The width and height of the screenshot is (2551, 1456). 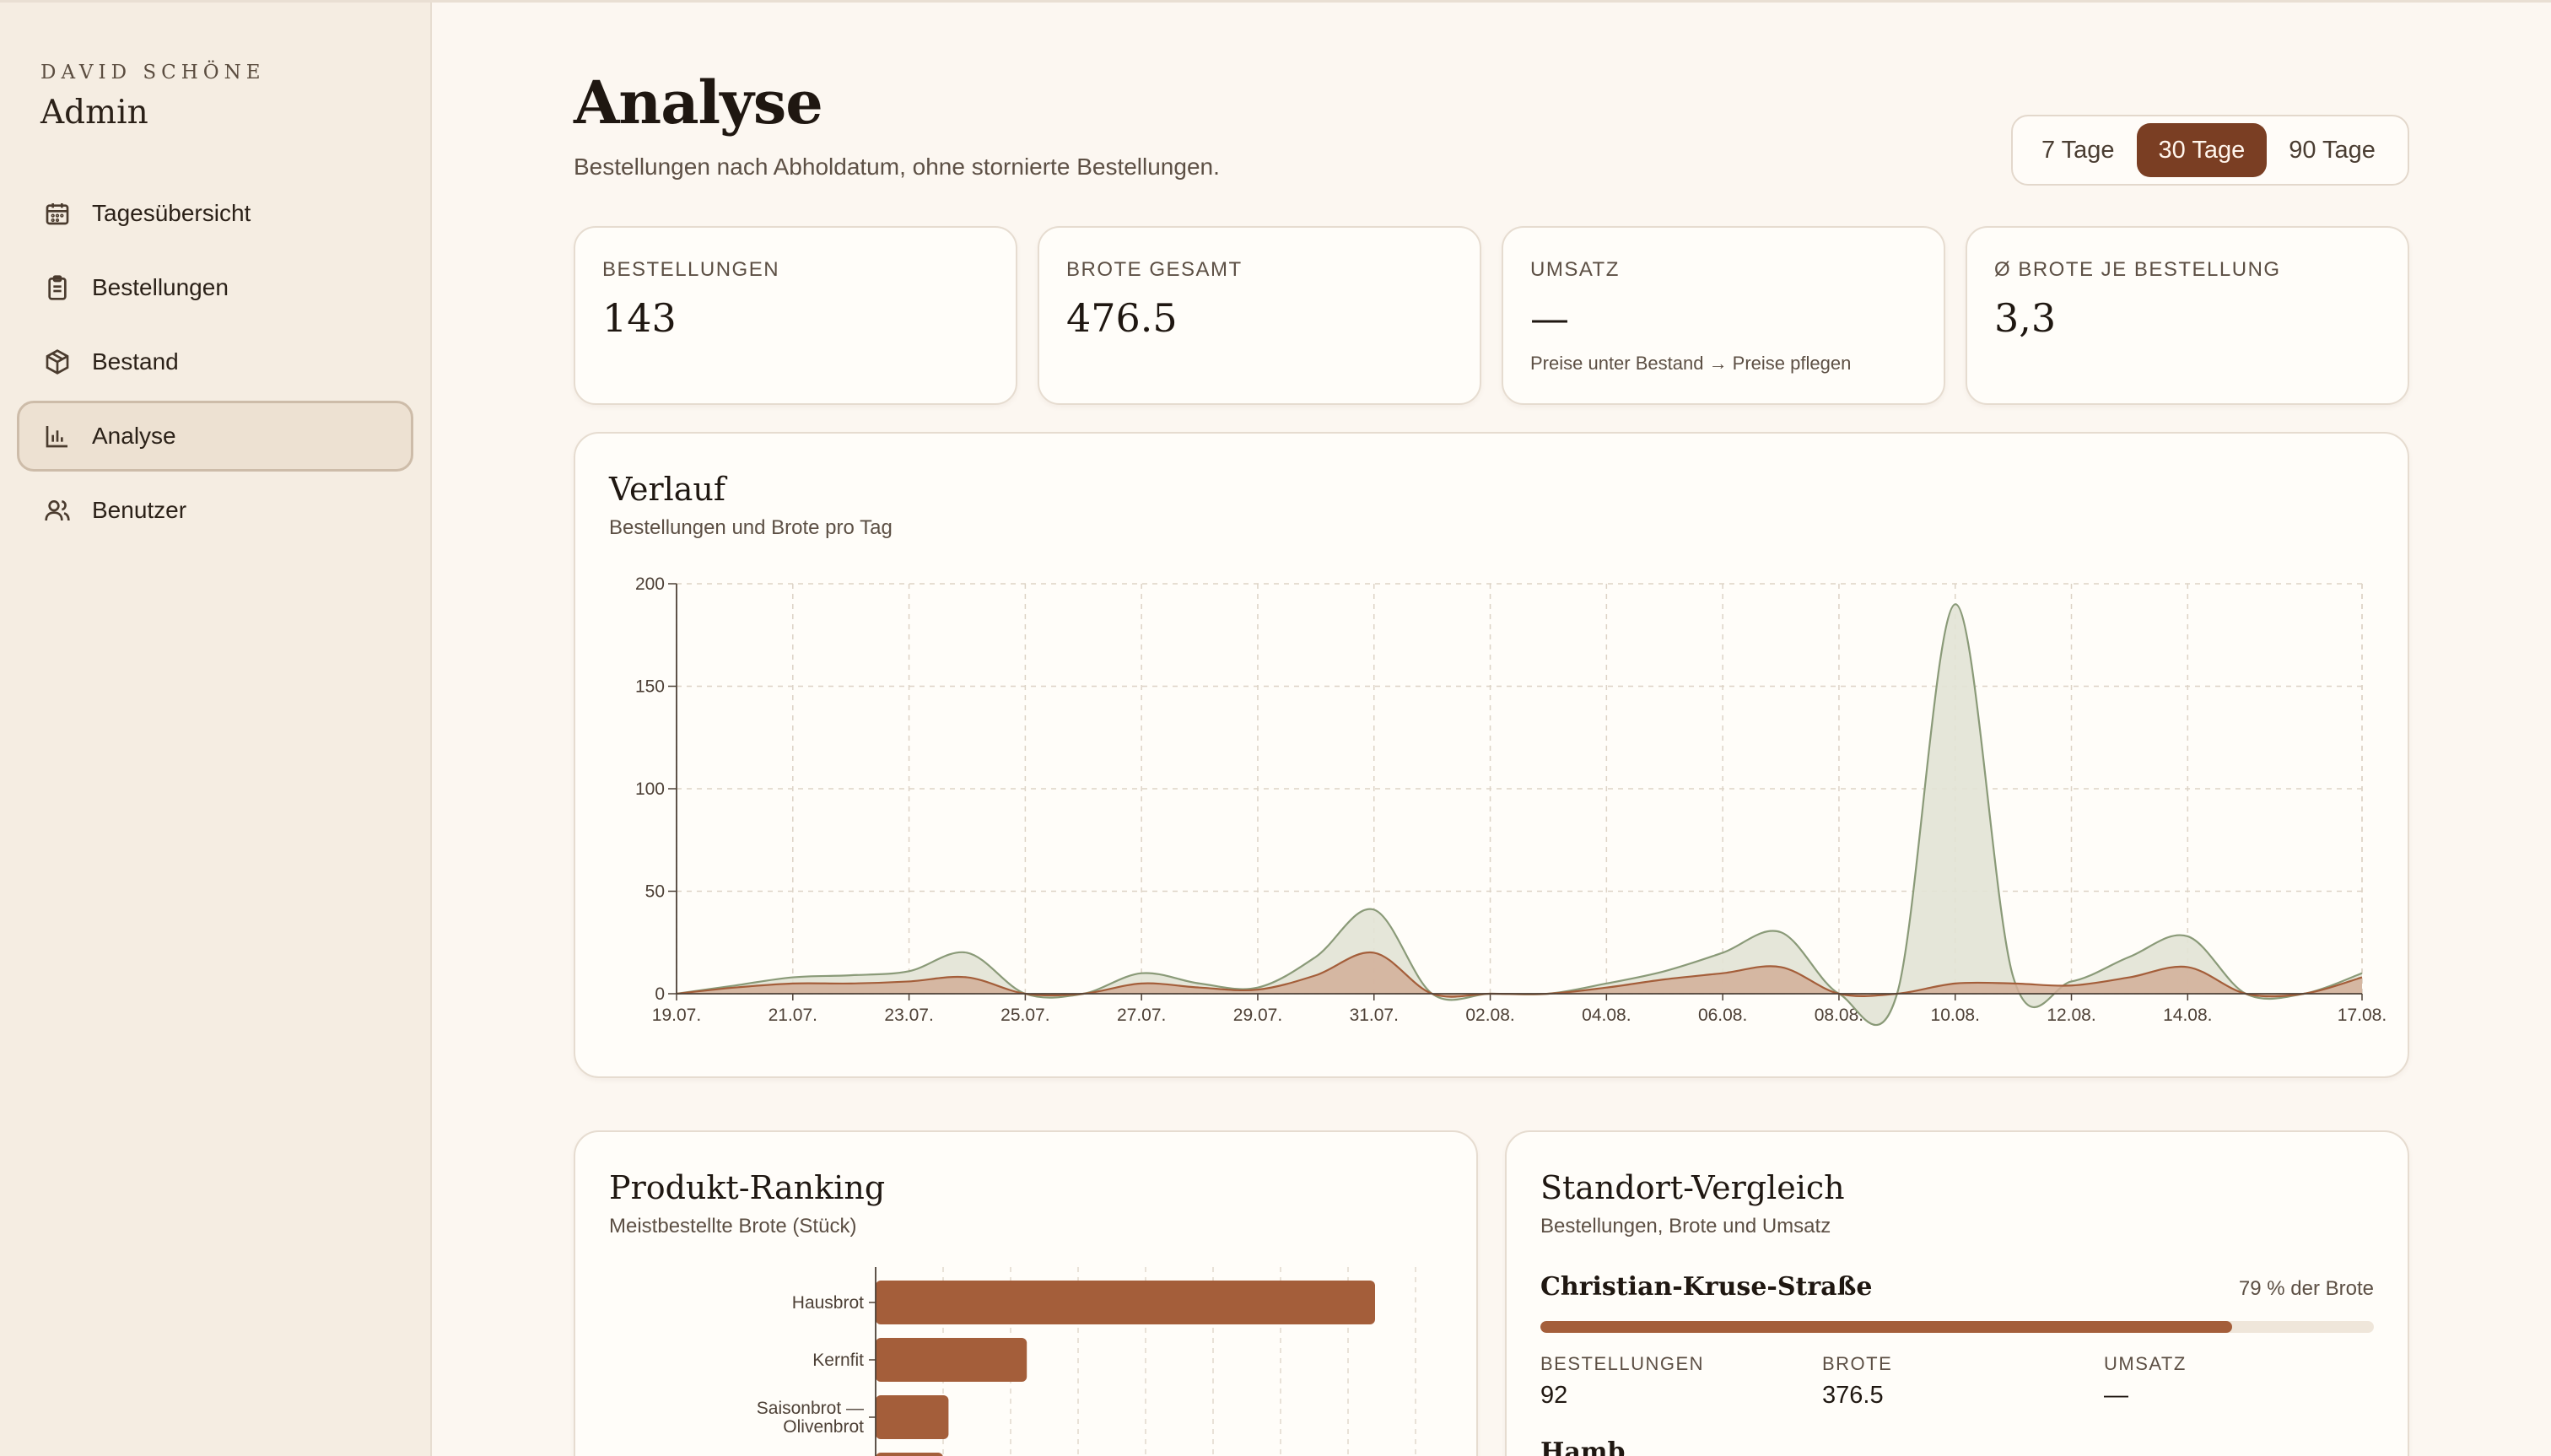 What do you see at coordinates (2306, 1288) in the screenshot?
I see `location-share: 79 % der Brote` at bounding box center [2306, 1288].